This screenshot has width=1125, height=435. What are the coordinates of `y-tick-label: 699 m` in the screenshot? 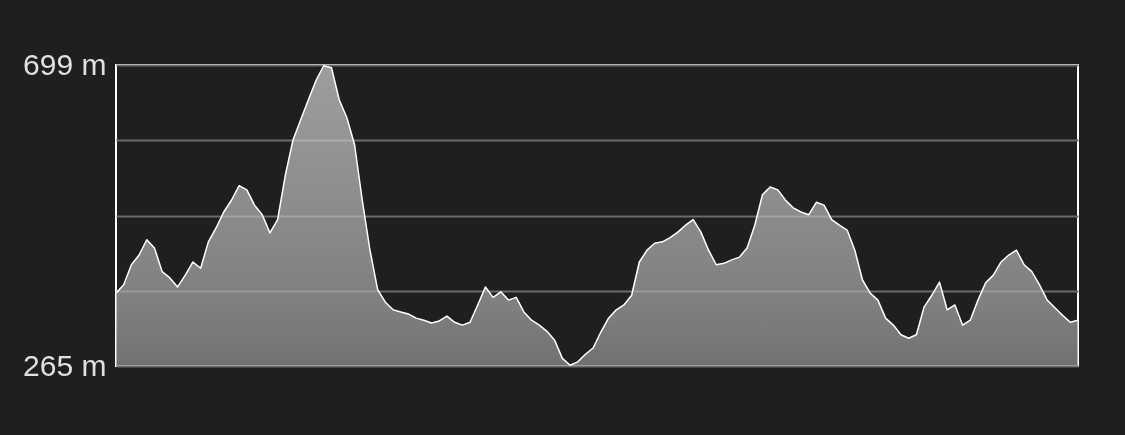 It's located at (65, 64).